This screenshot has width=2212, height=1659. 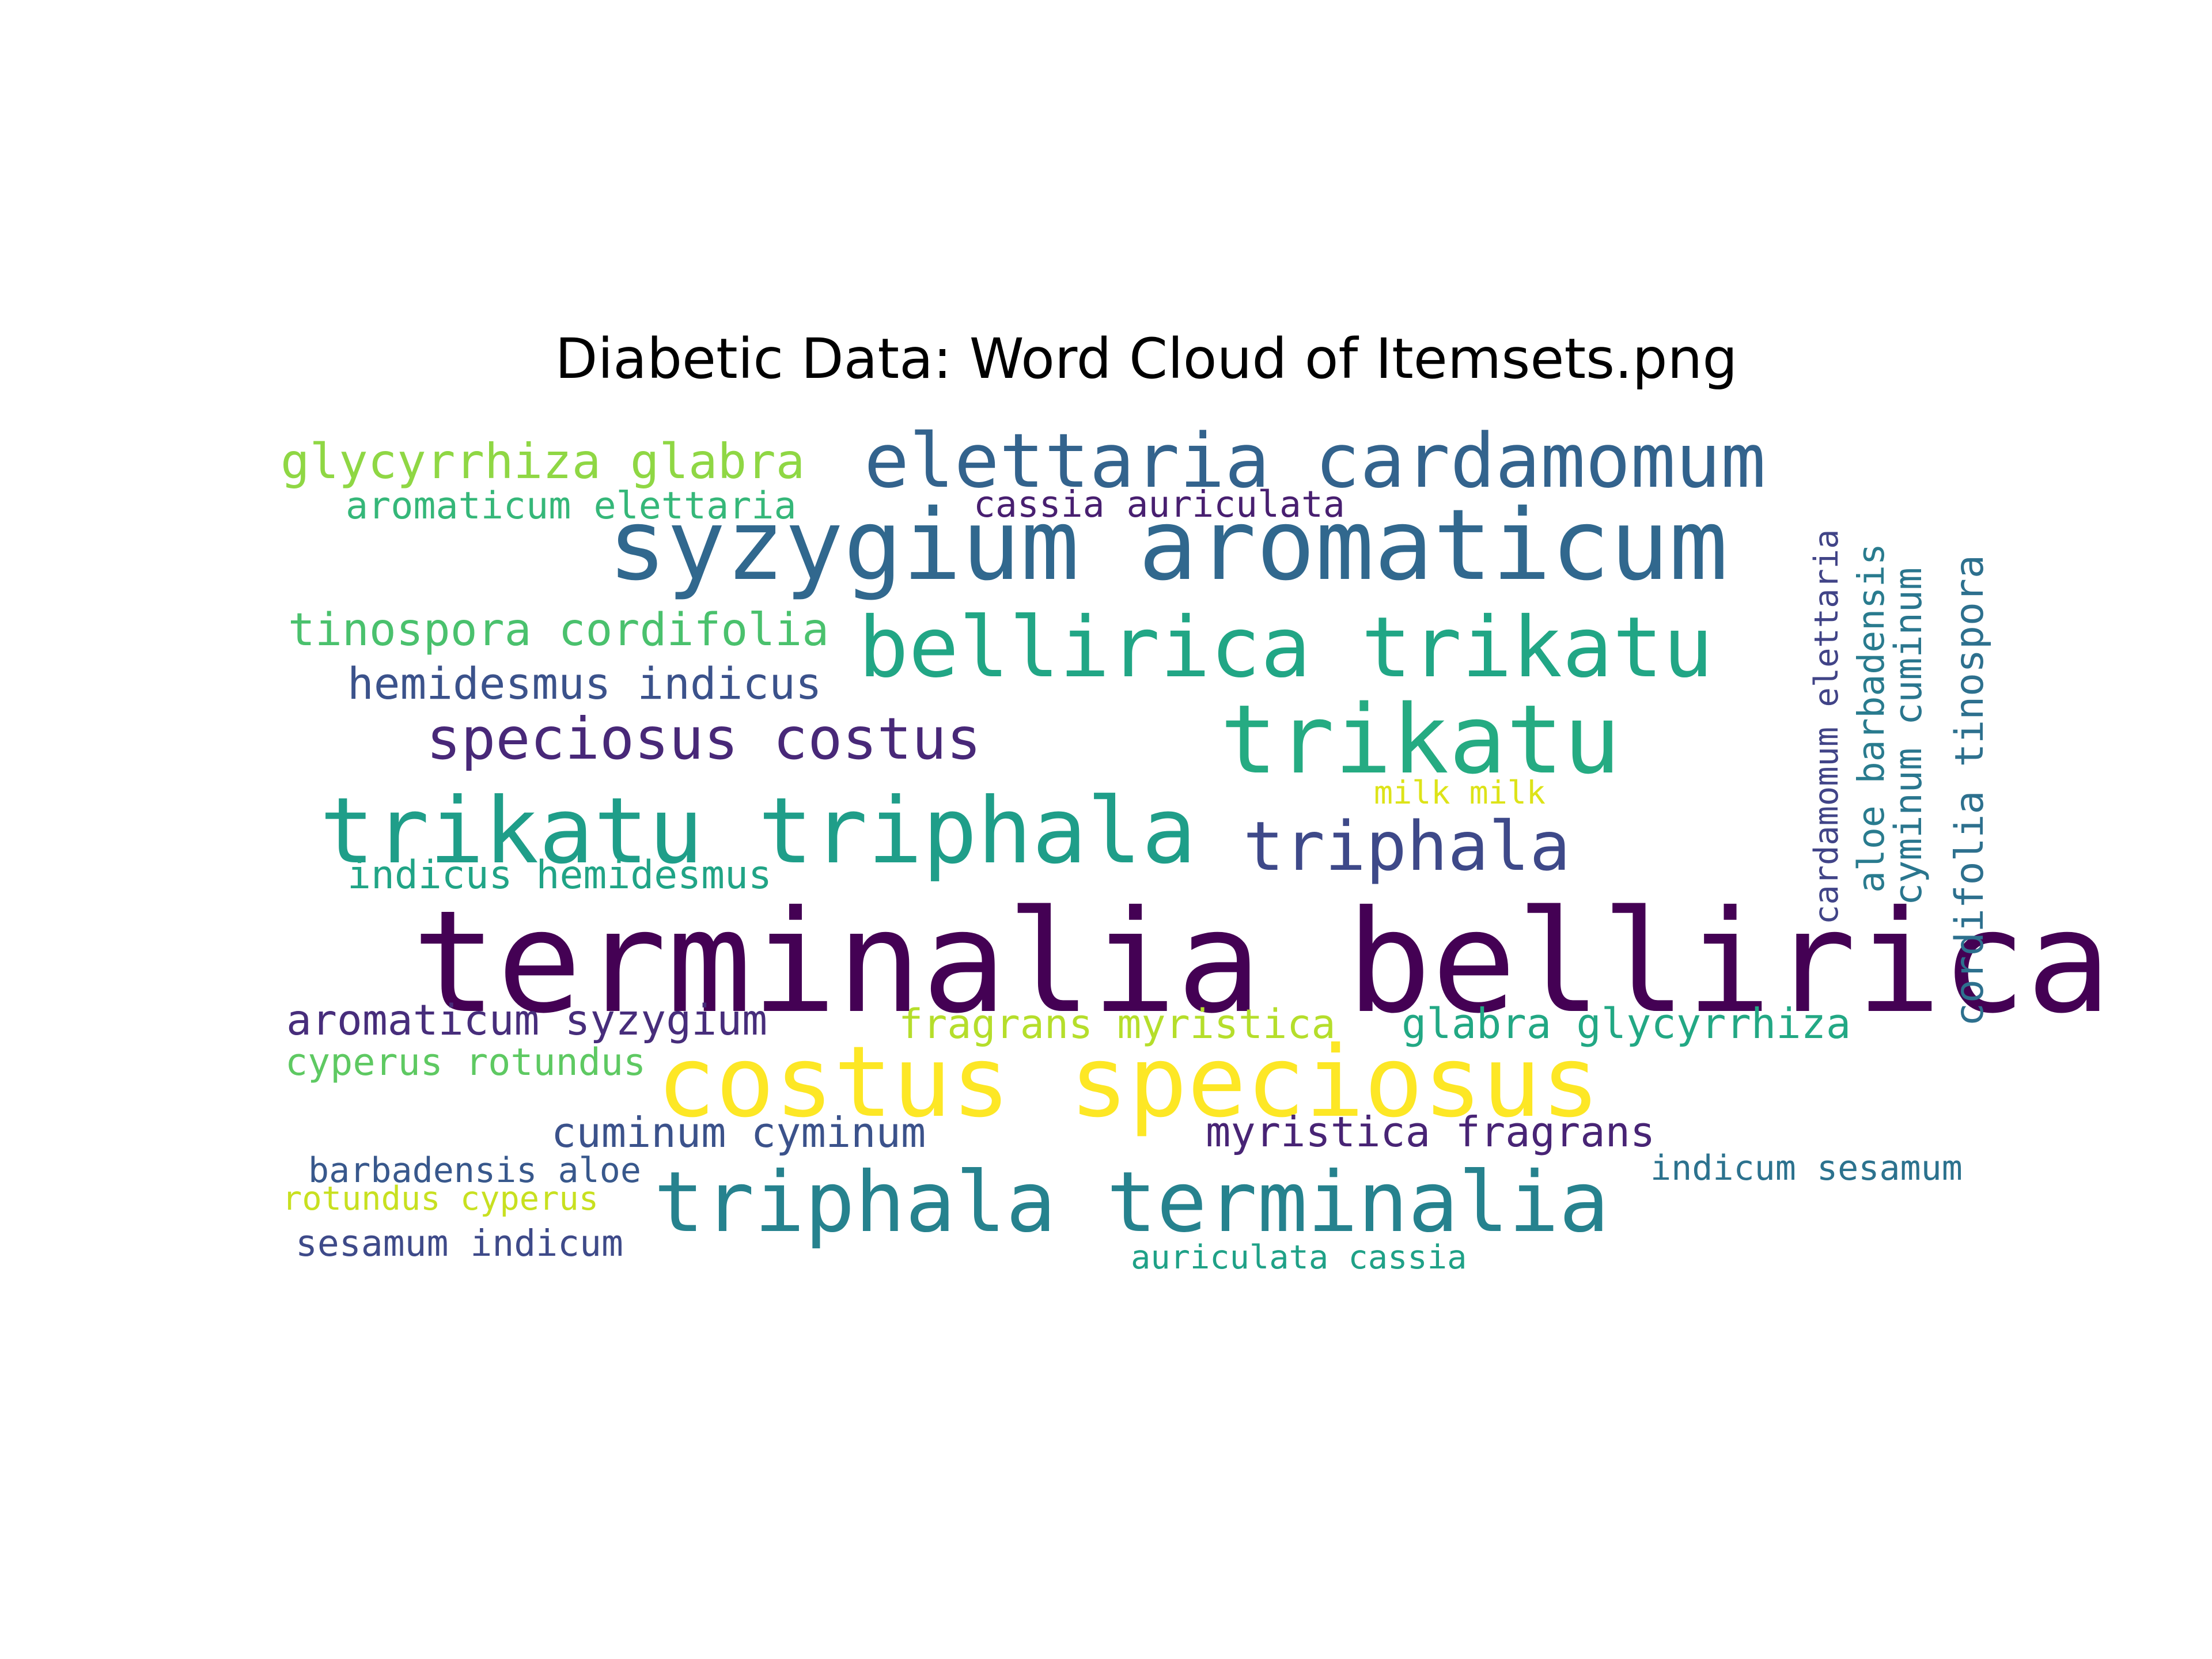 What do you see at coordinates (474, 1170) in the screenshot?
I see `word-barbadensis-aloe: barbadensis aloe` at bounding box center [474, 1170].